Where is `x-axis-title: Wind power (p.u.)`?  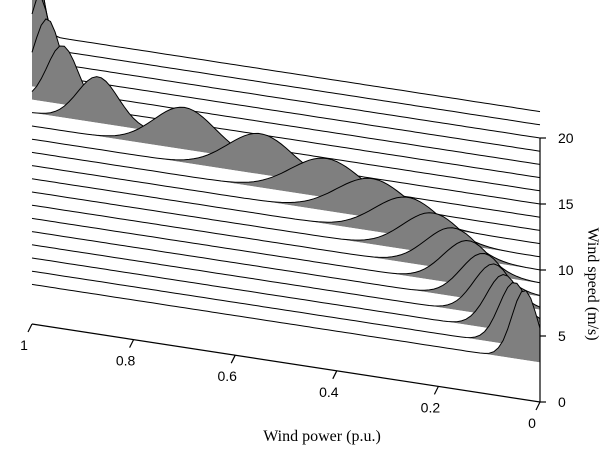 x-axis-title: Wind power (p.u.) is located at coordinates (322, 436).